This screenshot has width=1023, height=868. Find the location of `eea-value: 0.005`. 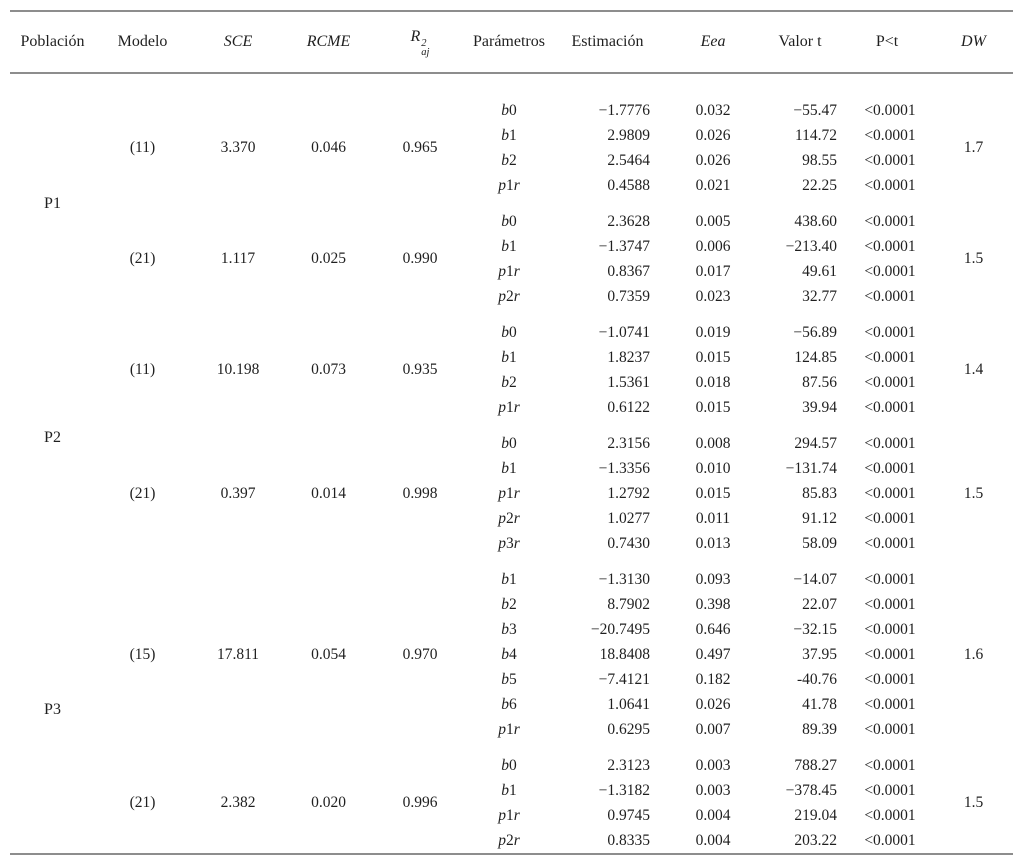

eea-value: 0.005 is located at coordinates (713, 221).